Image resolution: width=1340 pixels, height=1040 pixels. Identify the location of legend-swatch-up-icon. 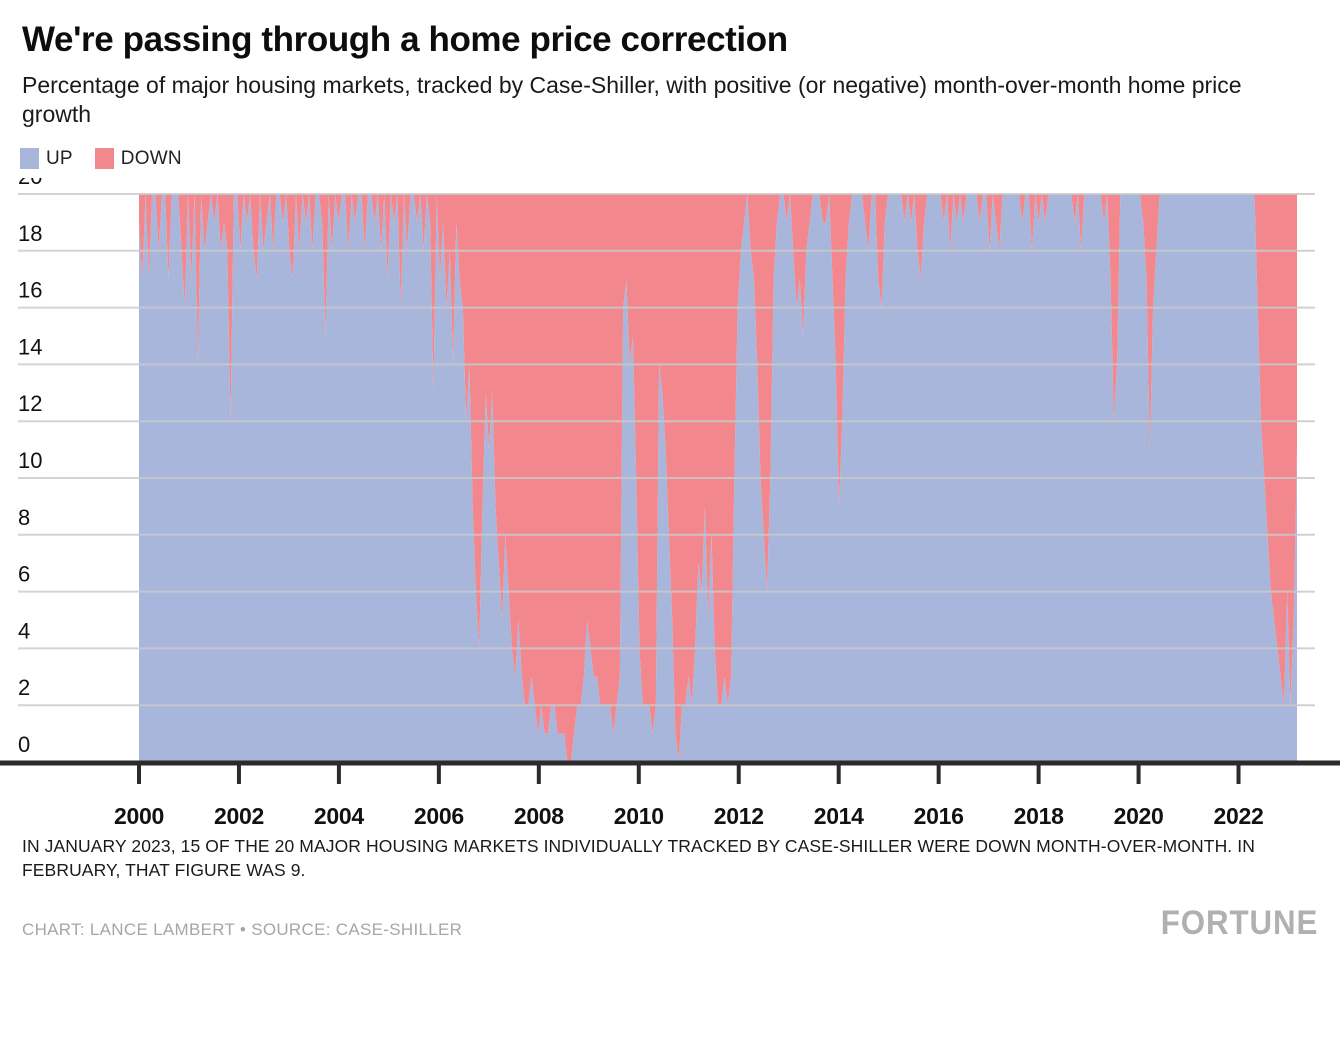
(29, 159).